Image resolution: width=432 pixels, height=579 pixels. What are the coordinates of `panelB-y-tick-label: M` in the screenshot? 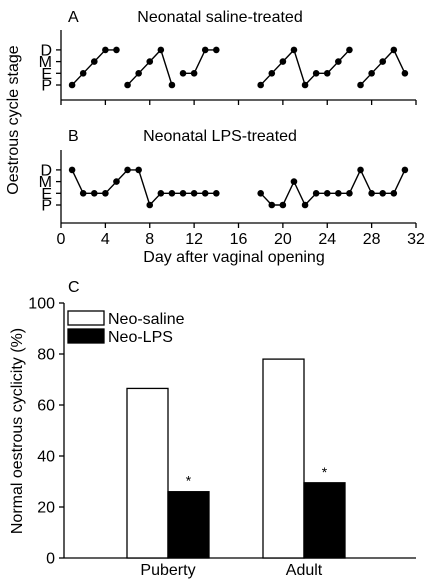 It's located at (45, 182).